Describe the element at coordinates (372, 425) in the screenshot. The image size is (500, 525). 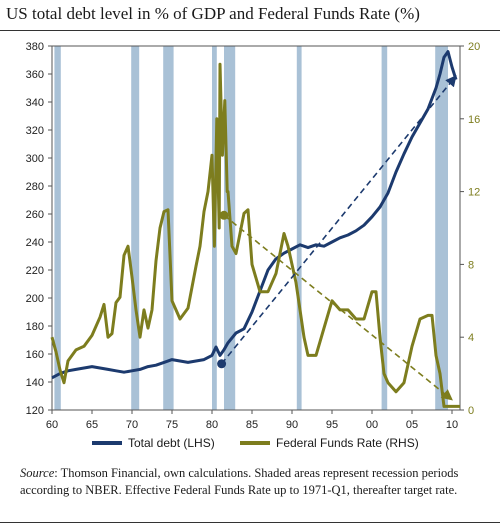
I see `x-tick-label: 00` at that location.